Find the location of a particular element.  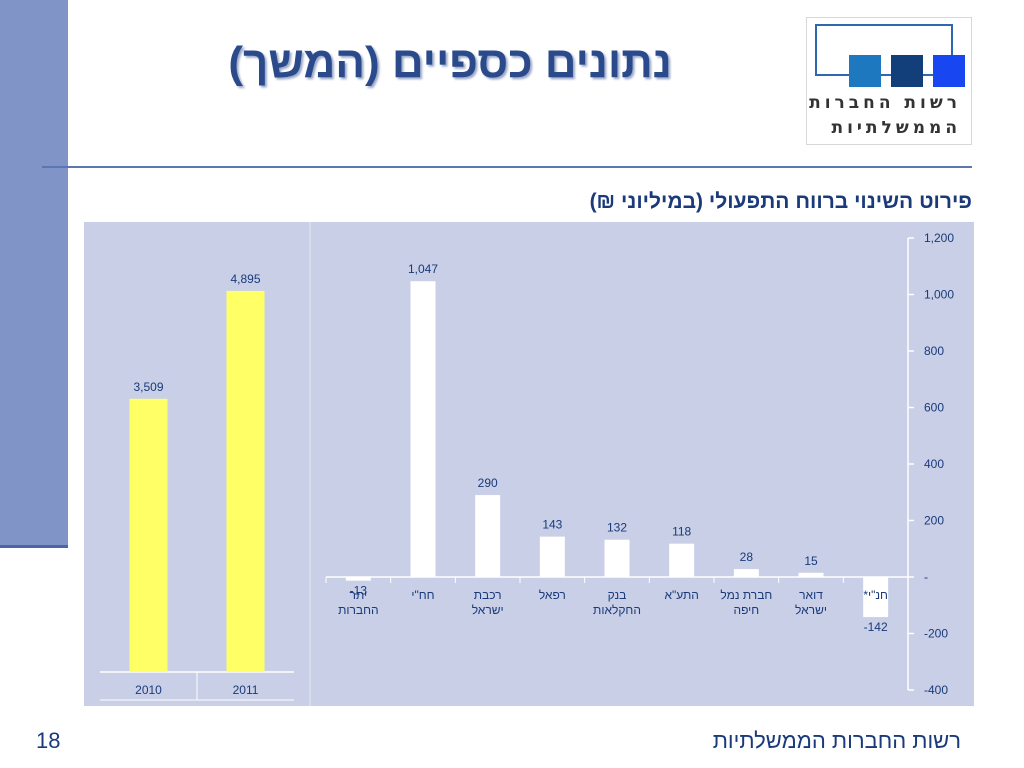

breakdown-y-tick-label: 1,200 is located at coordinates (939, 238).